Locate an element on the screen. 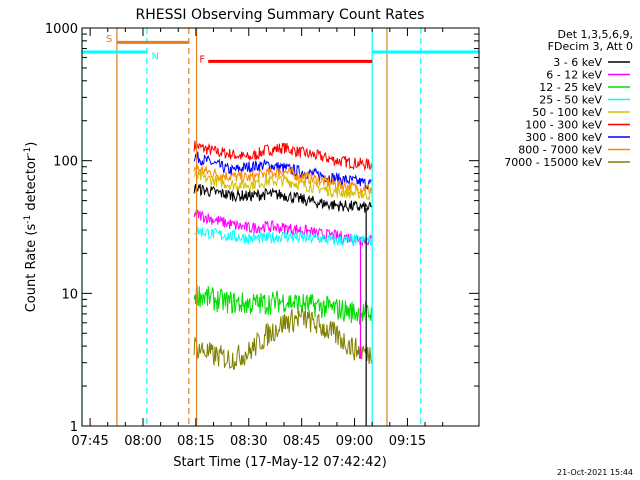  y-axis-label-main: Count Rate (s is located at coordinates (31, 268).